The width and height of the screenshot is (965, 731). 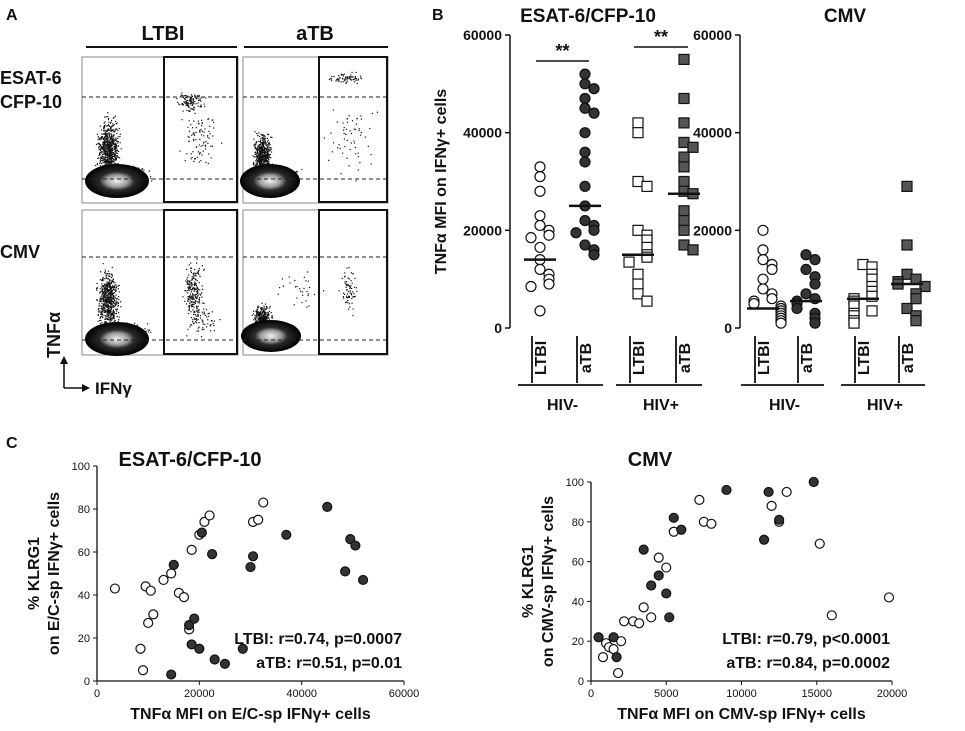 I want to click on chart-title: ESAT-6/CFP-10, so click(x=588, y=16).